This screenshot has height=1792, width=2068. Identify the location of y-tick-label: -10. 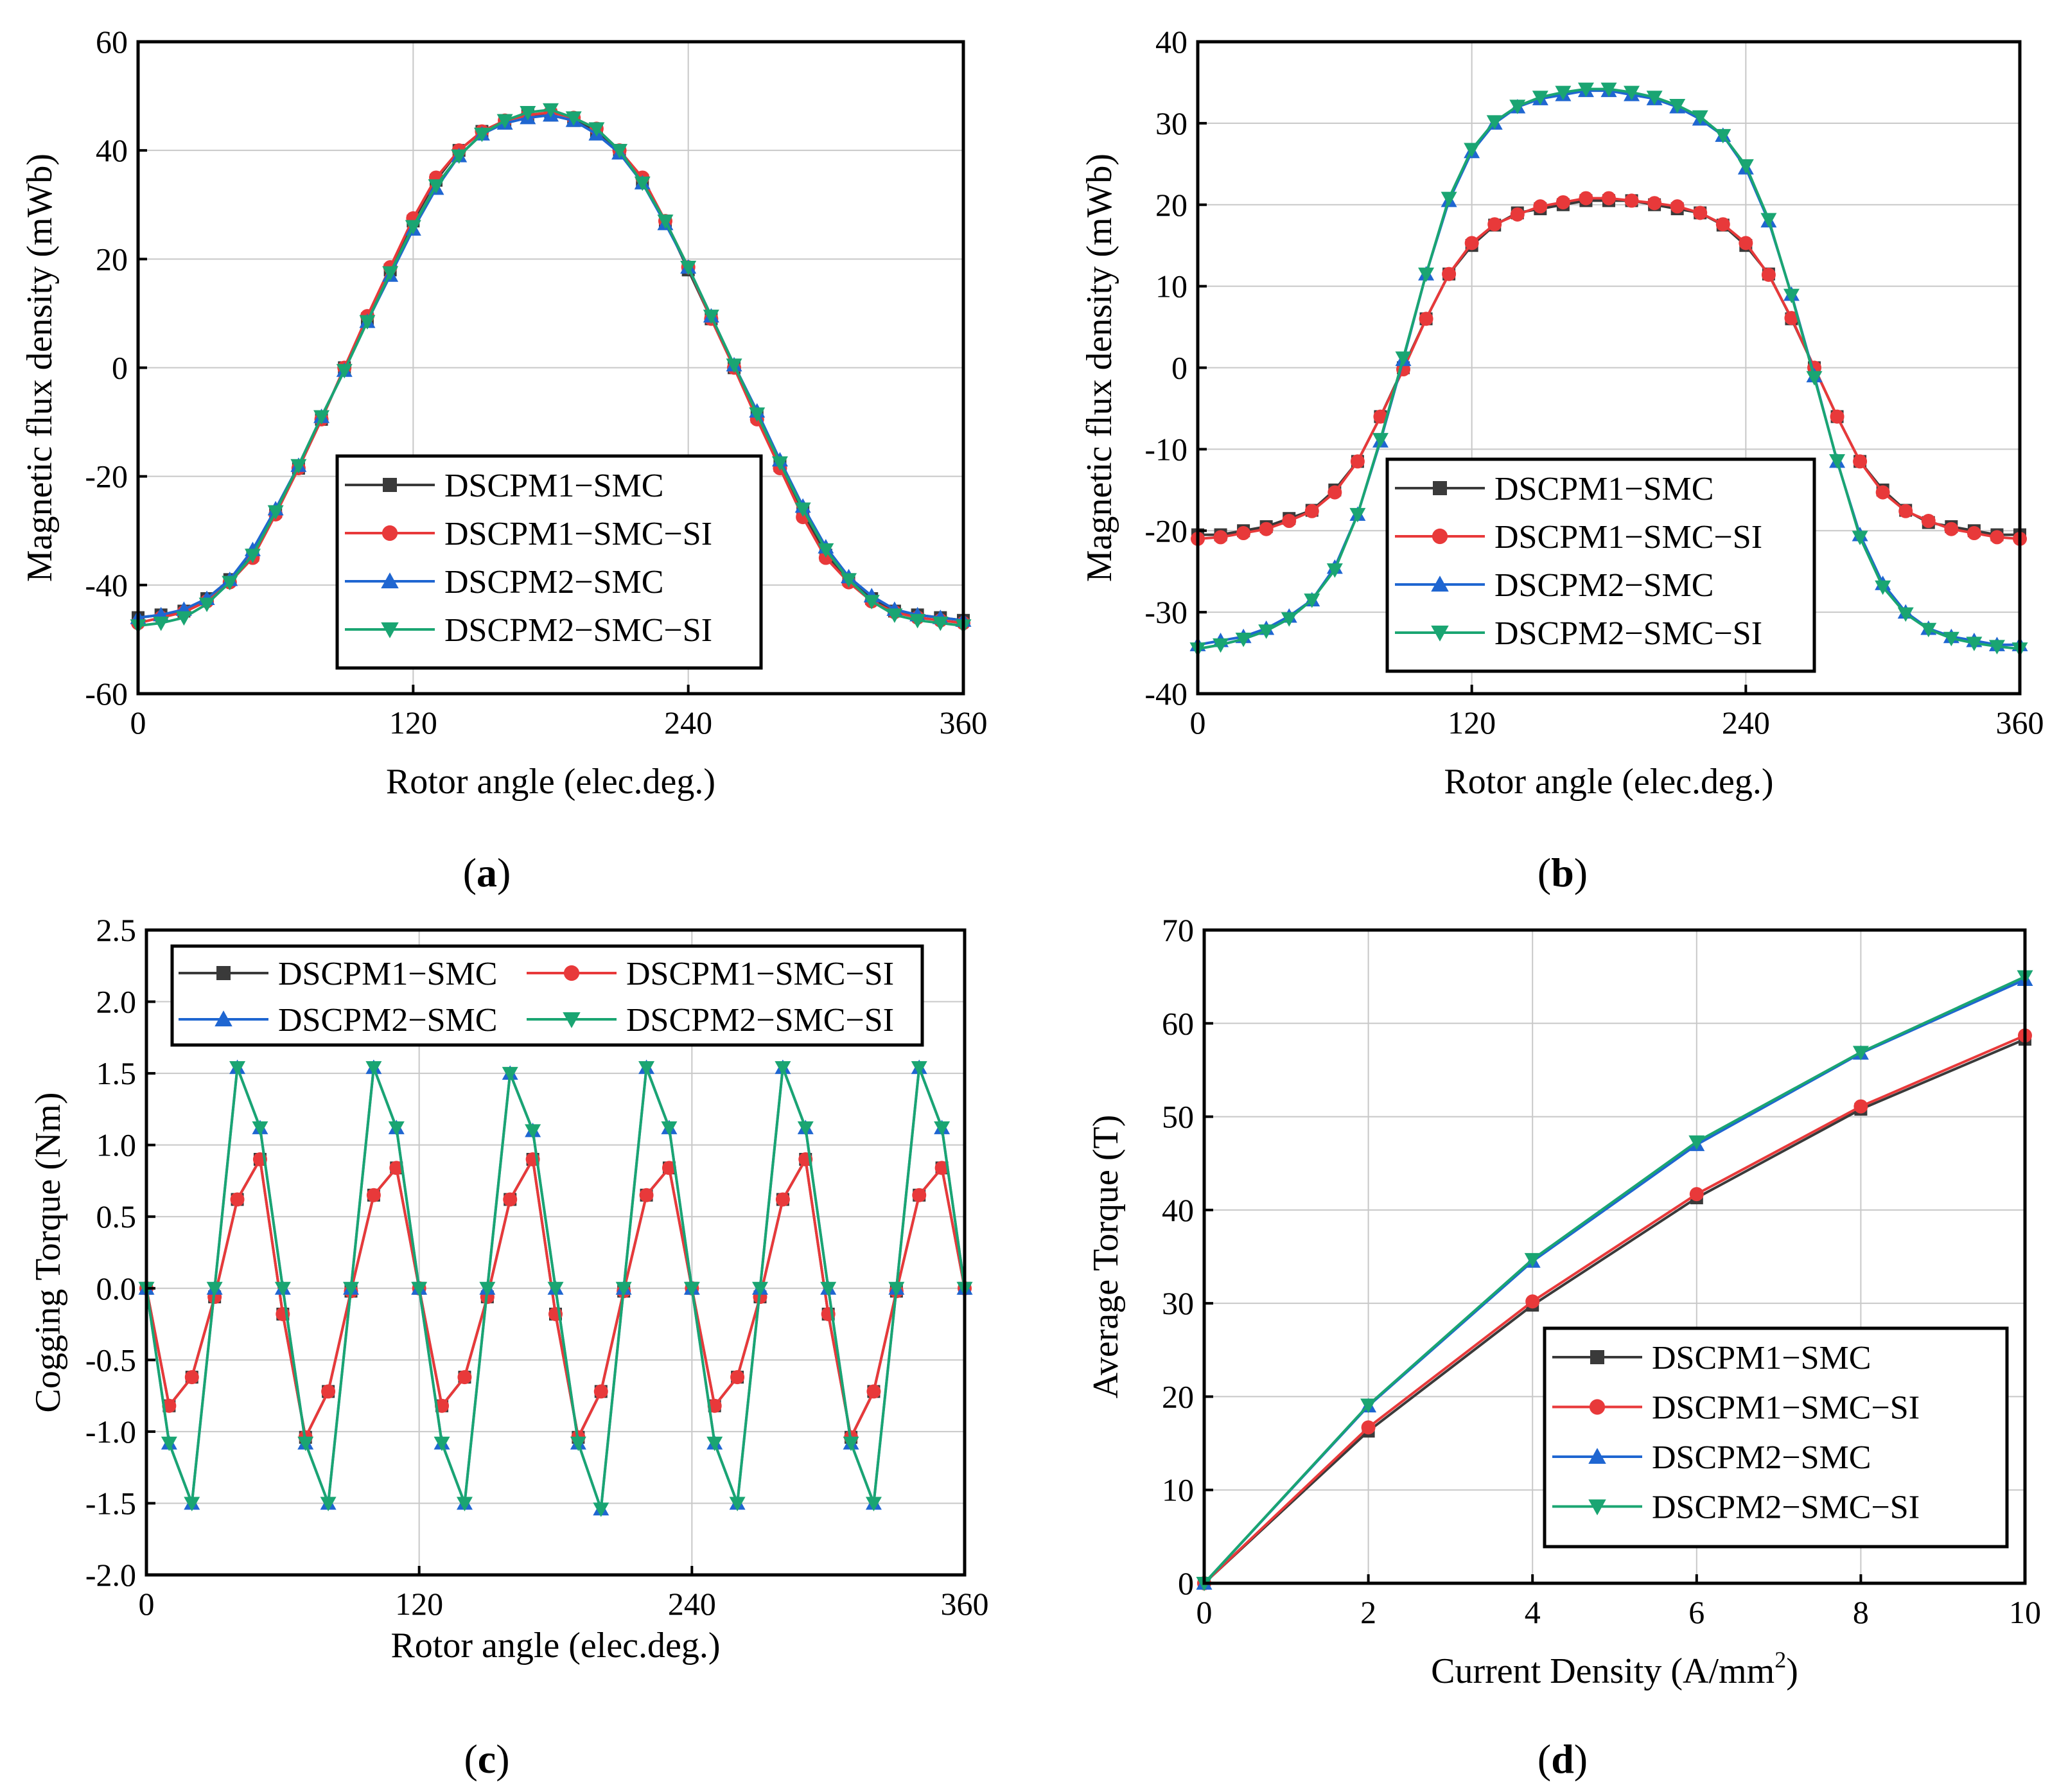
(1165, 449).